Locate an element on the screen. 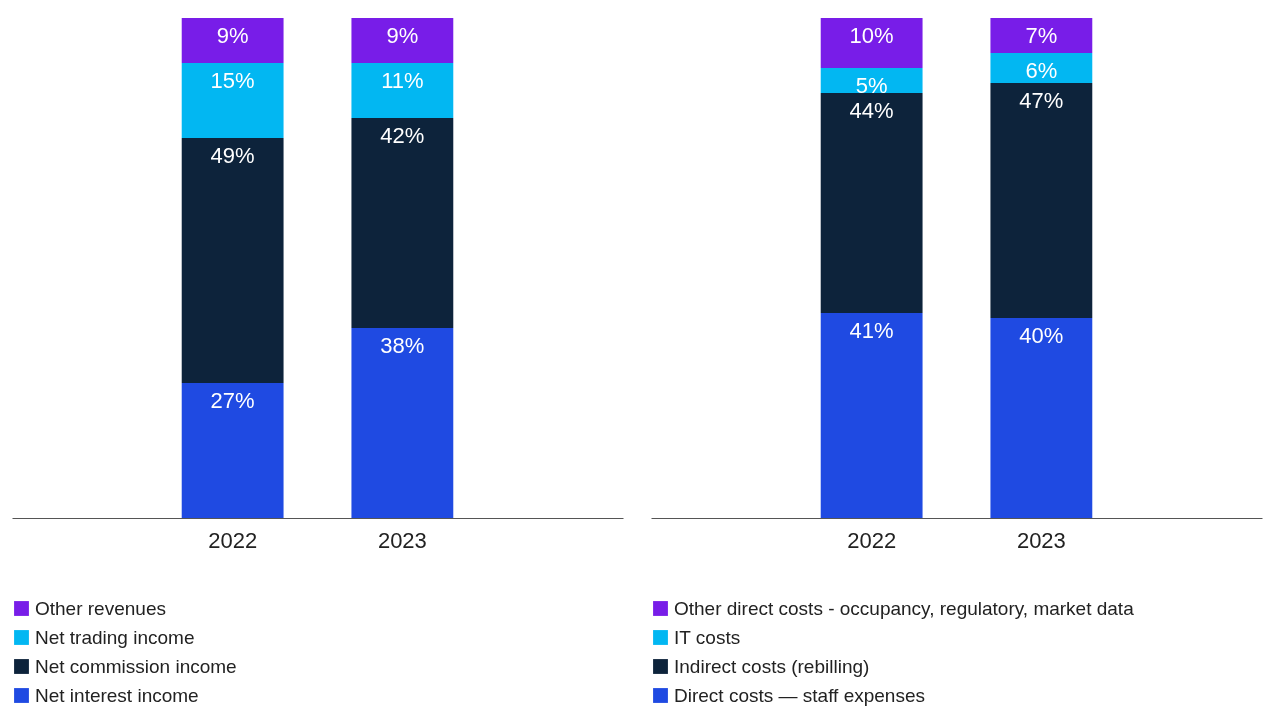  legend-label: Other revenues is located at coordinates (100, 608).